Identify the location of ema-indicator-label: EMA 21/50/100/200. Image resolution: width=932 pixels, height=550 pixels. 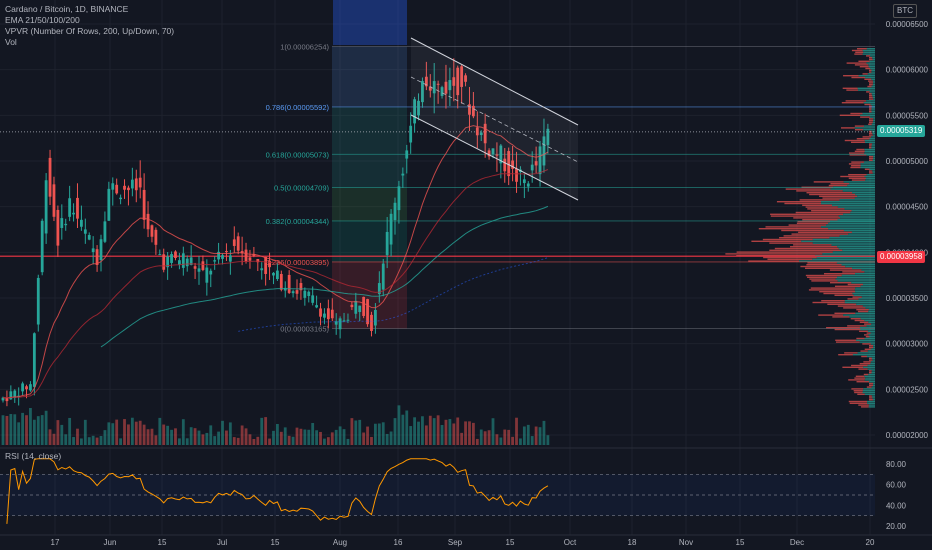
(42, 20).